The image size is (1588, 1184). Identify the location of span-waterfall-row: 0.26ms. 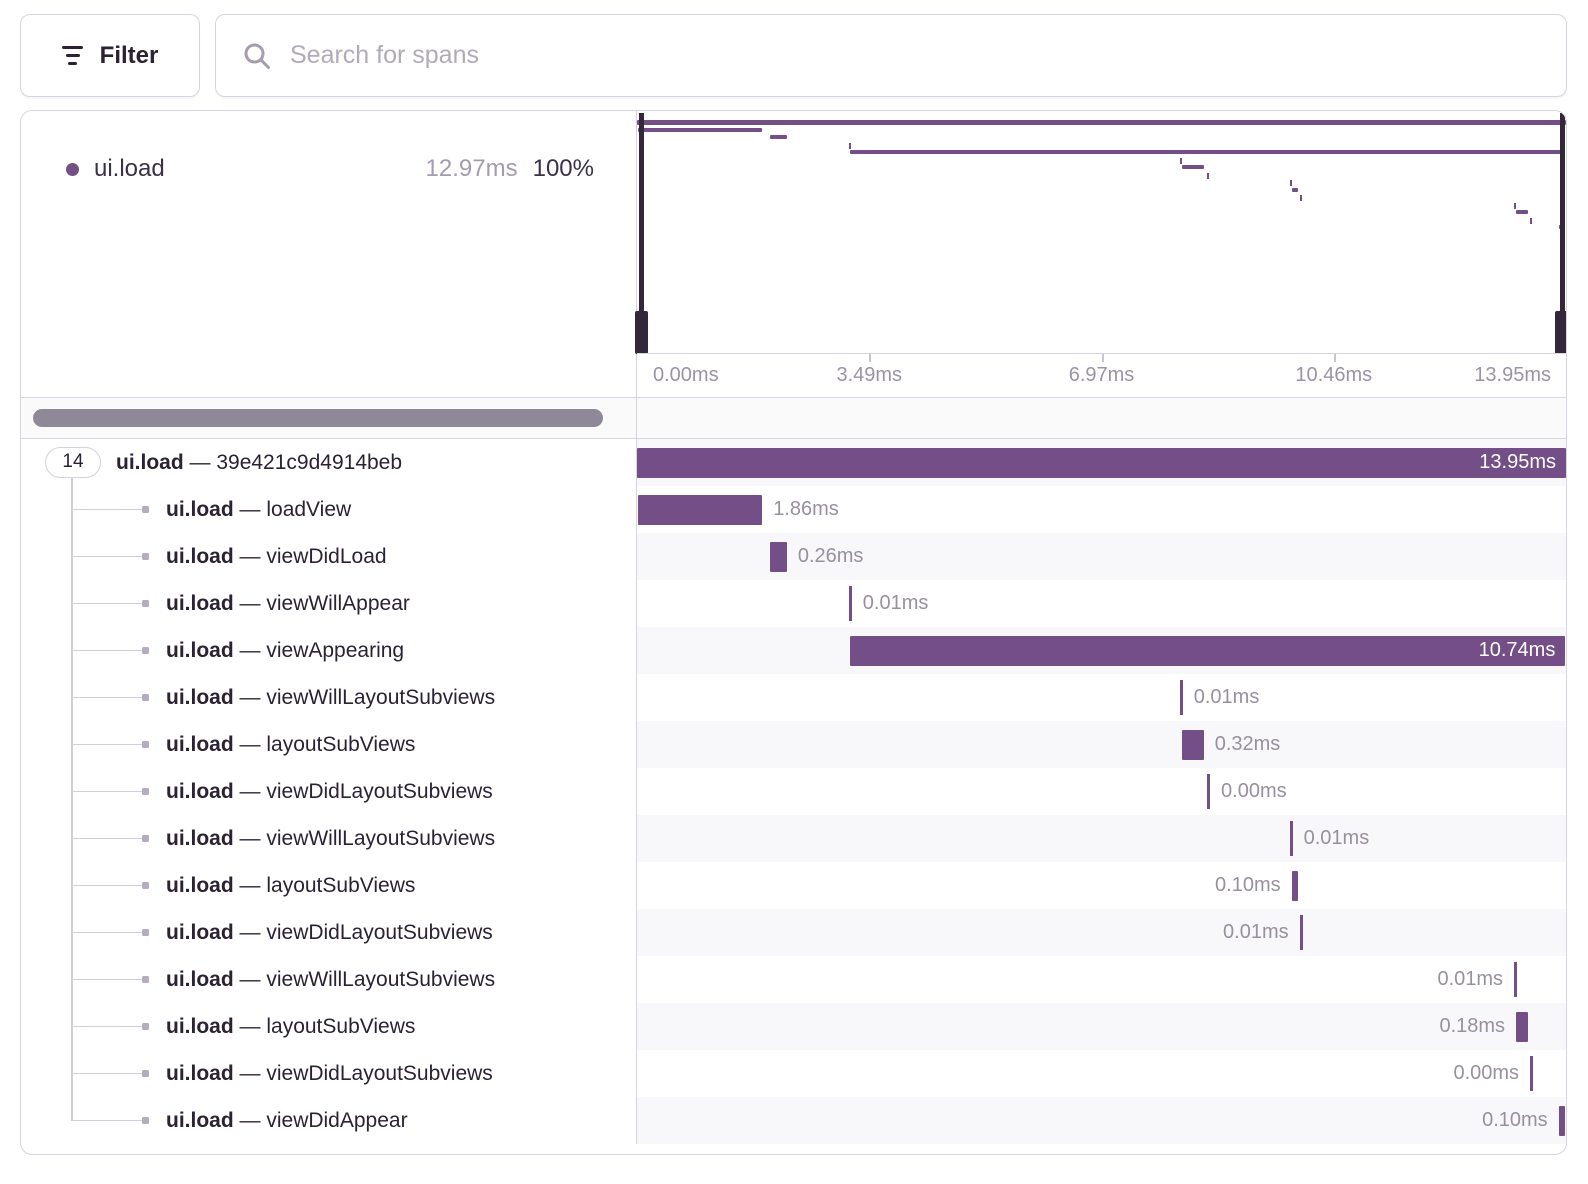
(1101, 556).